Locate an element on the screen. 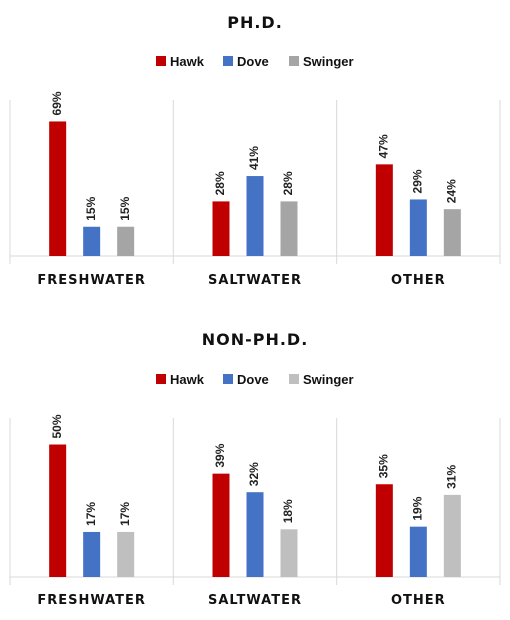 The width and height of the screenshot is (510, 620). data-label-dove-saltwater: 32% is located at coordinates (254, 474).